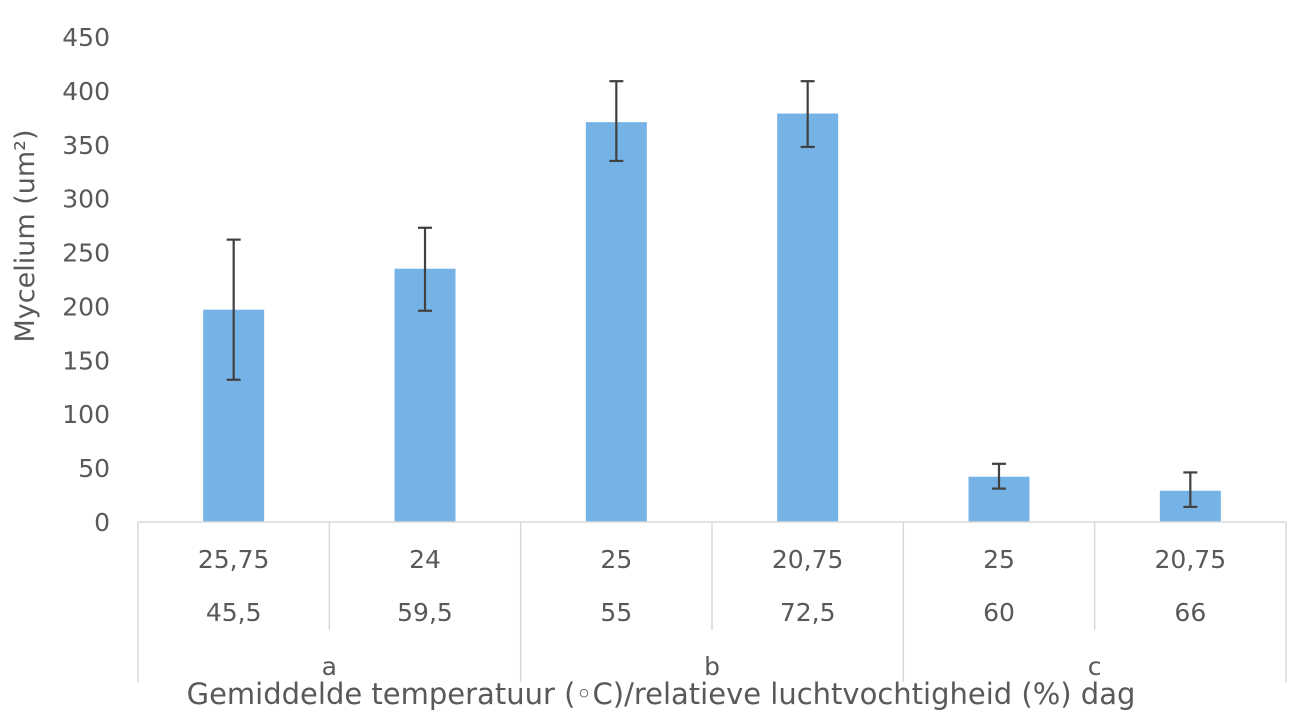  Describe the element at coordinates (86, 199) in the screenshot. I see `y-tick-label: 300` at that location.